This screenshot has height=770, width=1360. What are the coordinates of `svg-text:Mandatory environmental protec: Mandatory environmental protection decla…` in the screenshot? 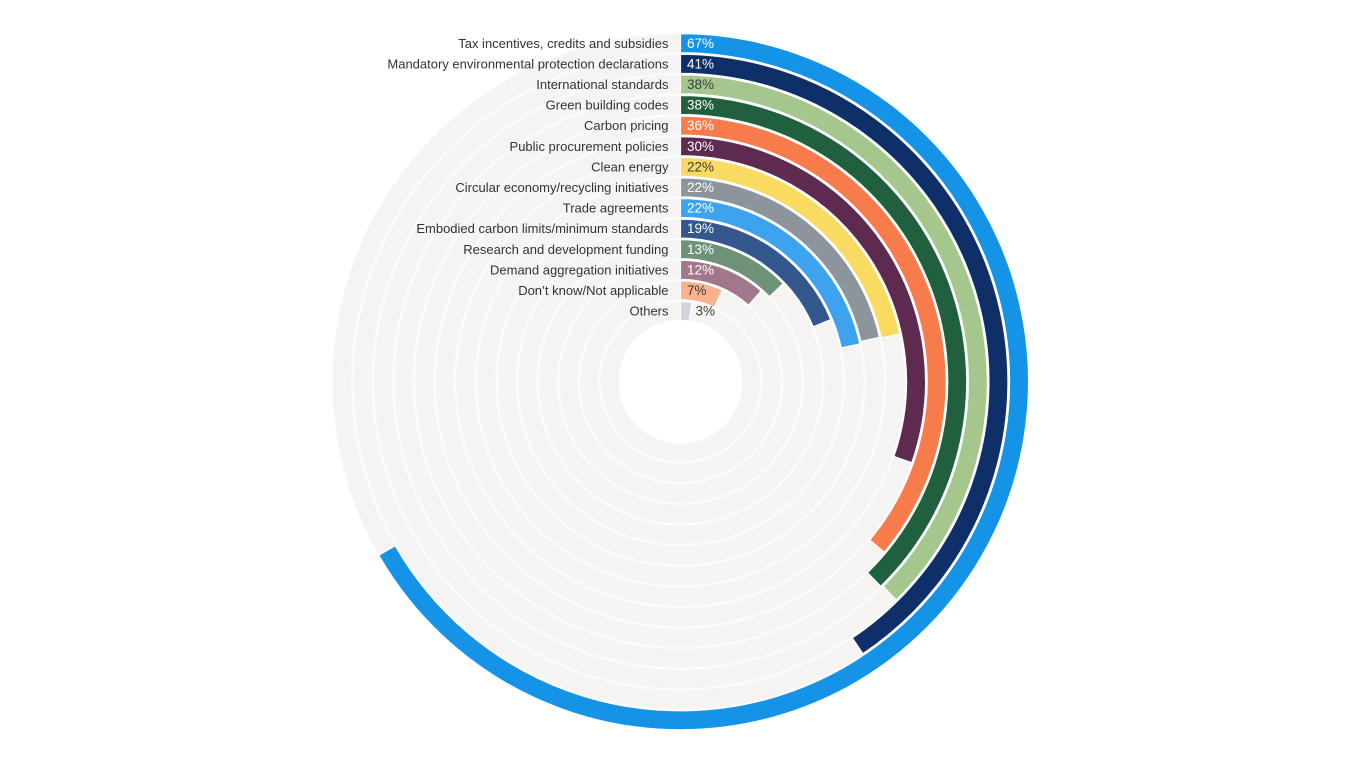 It's located at (528, 63).